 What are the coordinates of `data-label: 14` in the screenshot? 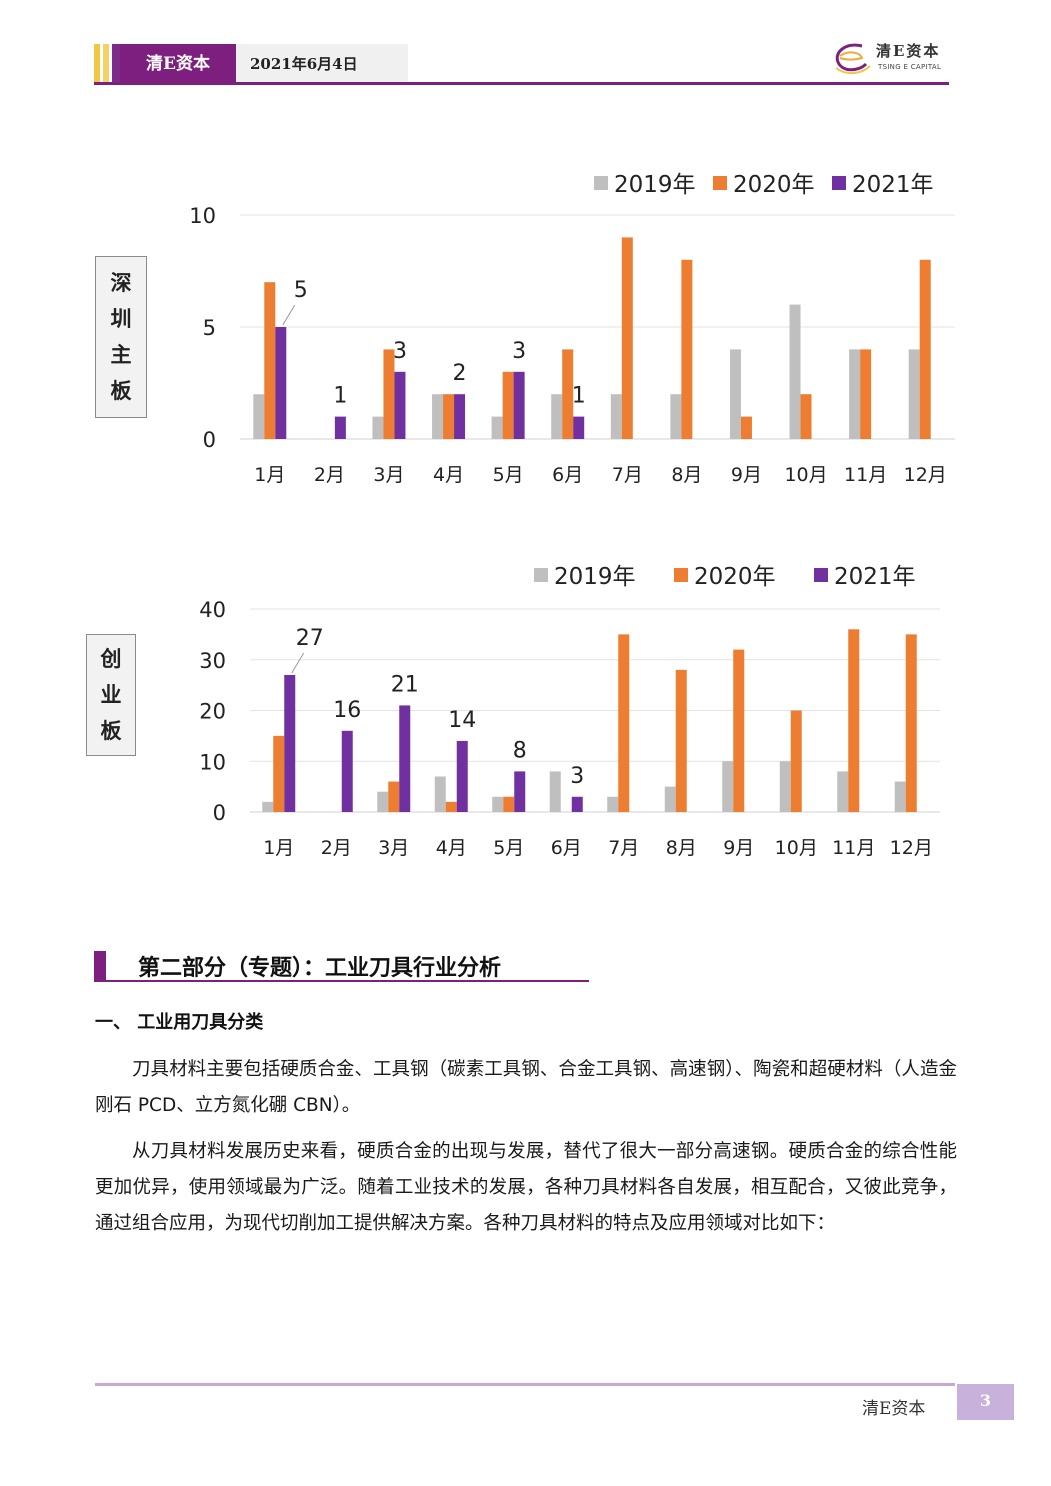 It's located at (462, 720).